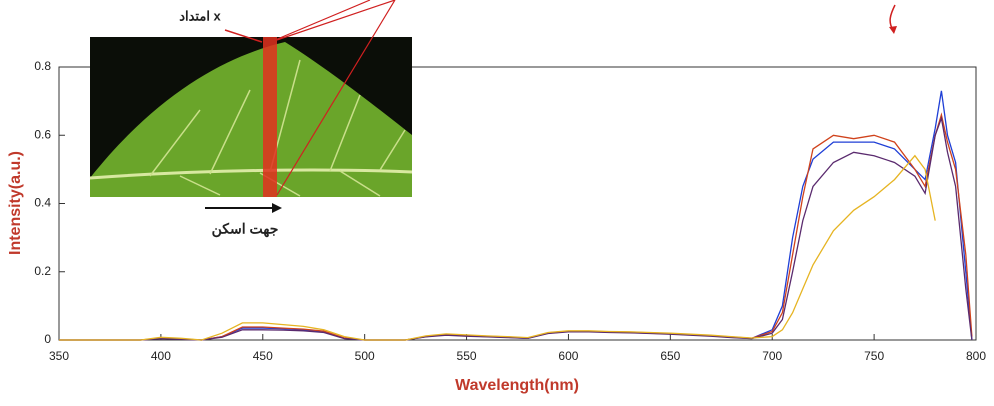 The height and width of the screenshot is (406, 994). I want to click on x-tick-label: 800, so click(976, 356).